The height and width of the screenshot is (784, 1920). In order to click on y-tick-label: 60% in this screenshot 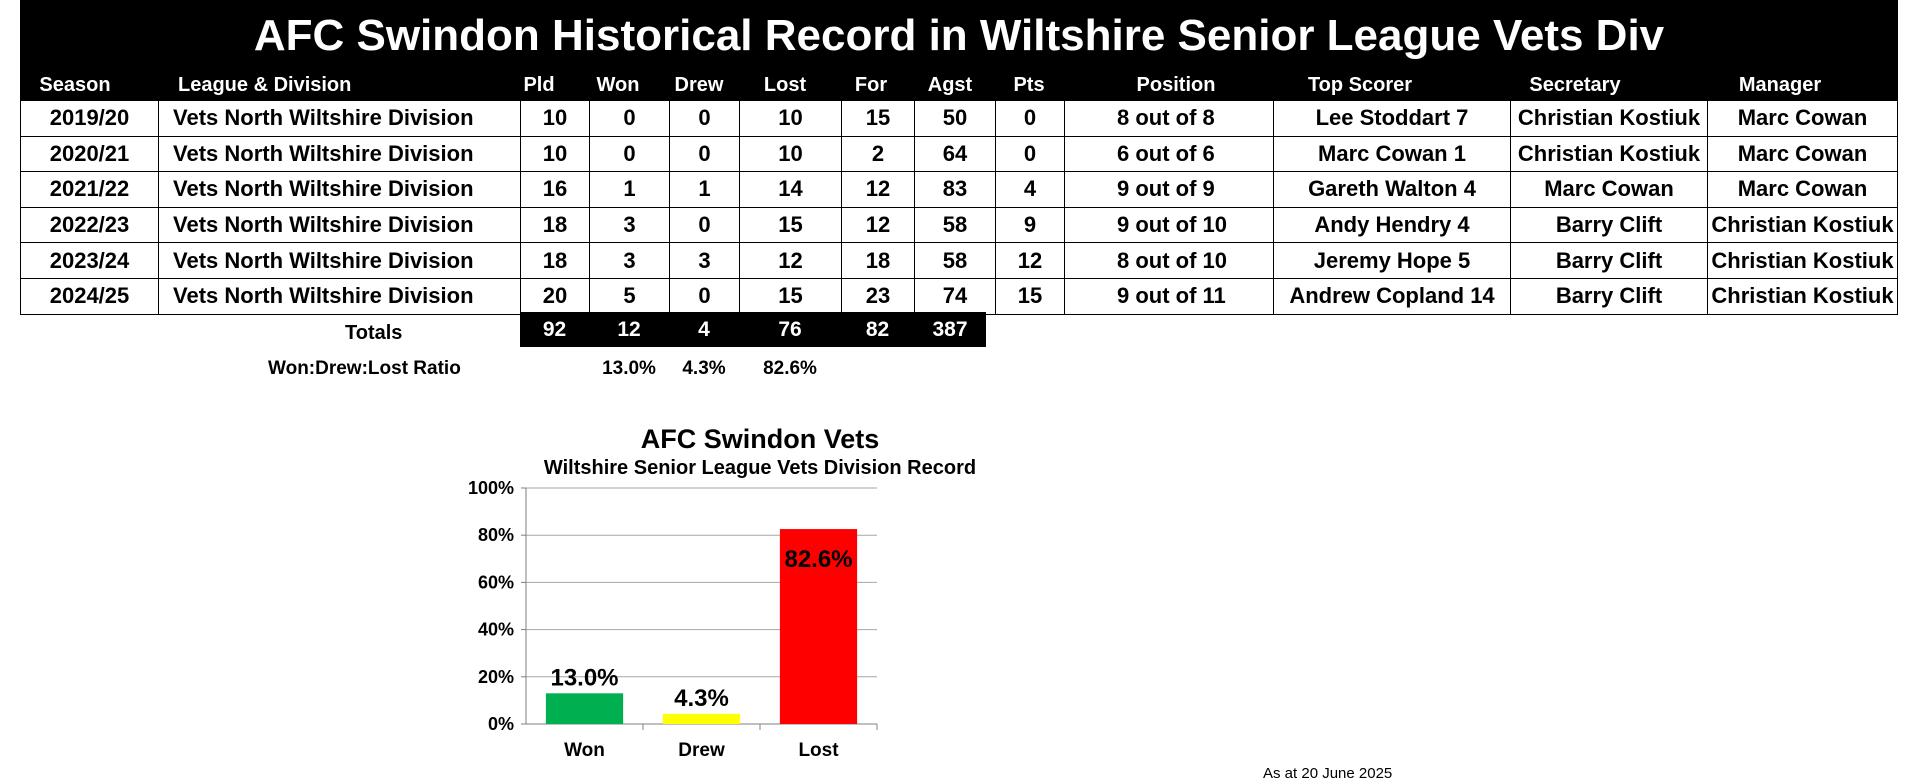, I will do `click(496, 582)`.